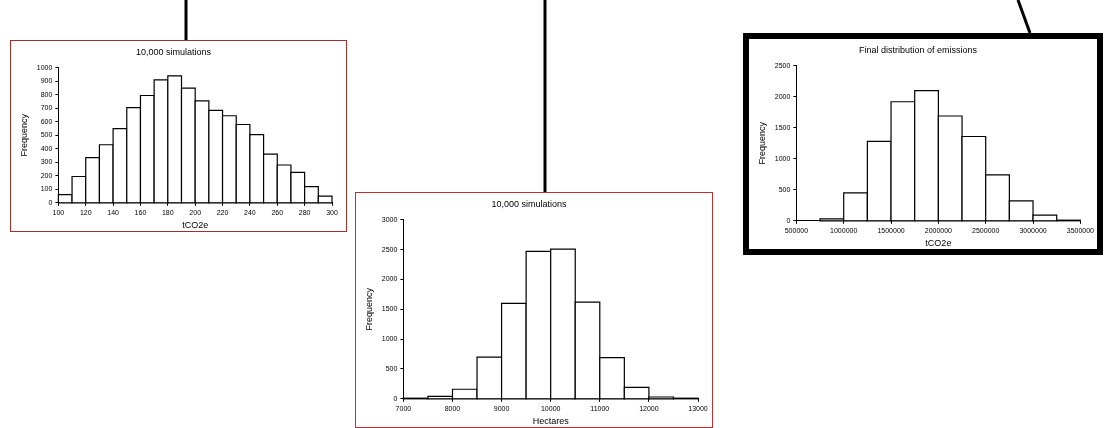  What do you see at coordinates (918, 49) in the screenshot?
I see `chart-title: Final distribution of emissions` at bounding box center [918, 49].